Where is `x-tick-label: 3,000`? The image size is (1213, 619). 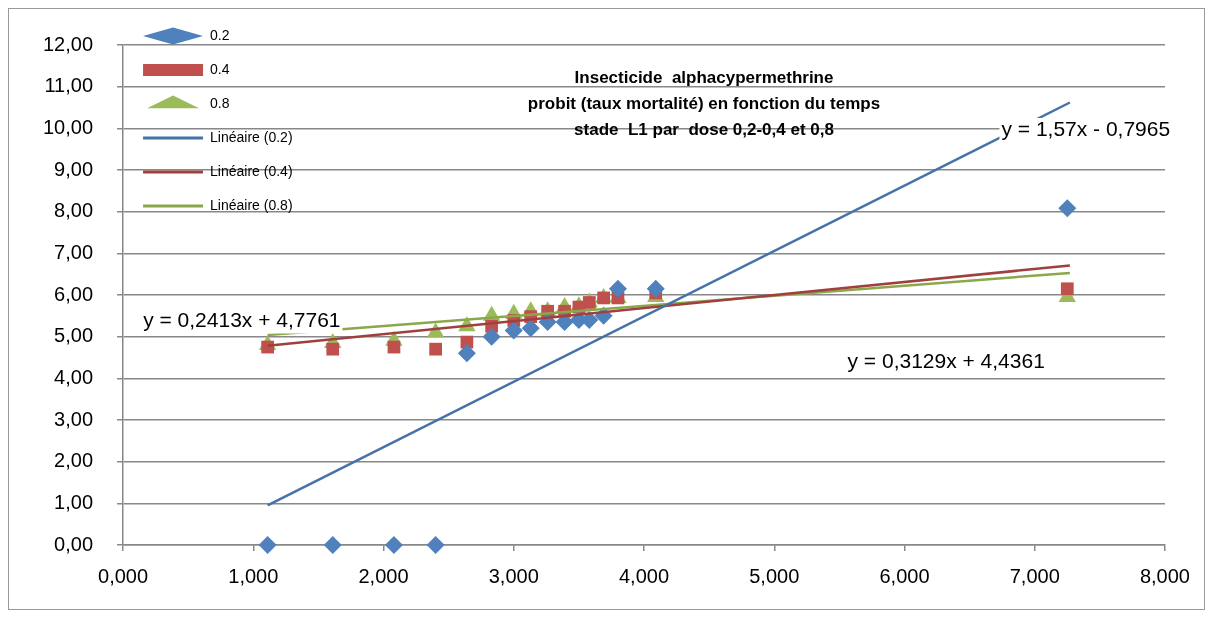
x-tick-label: 3,000 is located at coordinates (513, 575).